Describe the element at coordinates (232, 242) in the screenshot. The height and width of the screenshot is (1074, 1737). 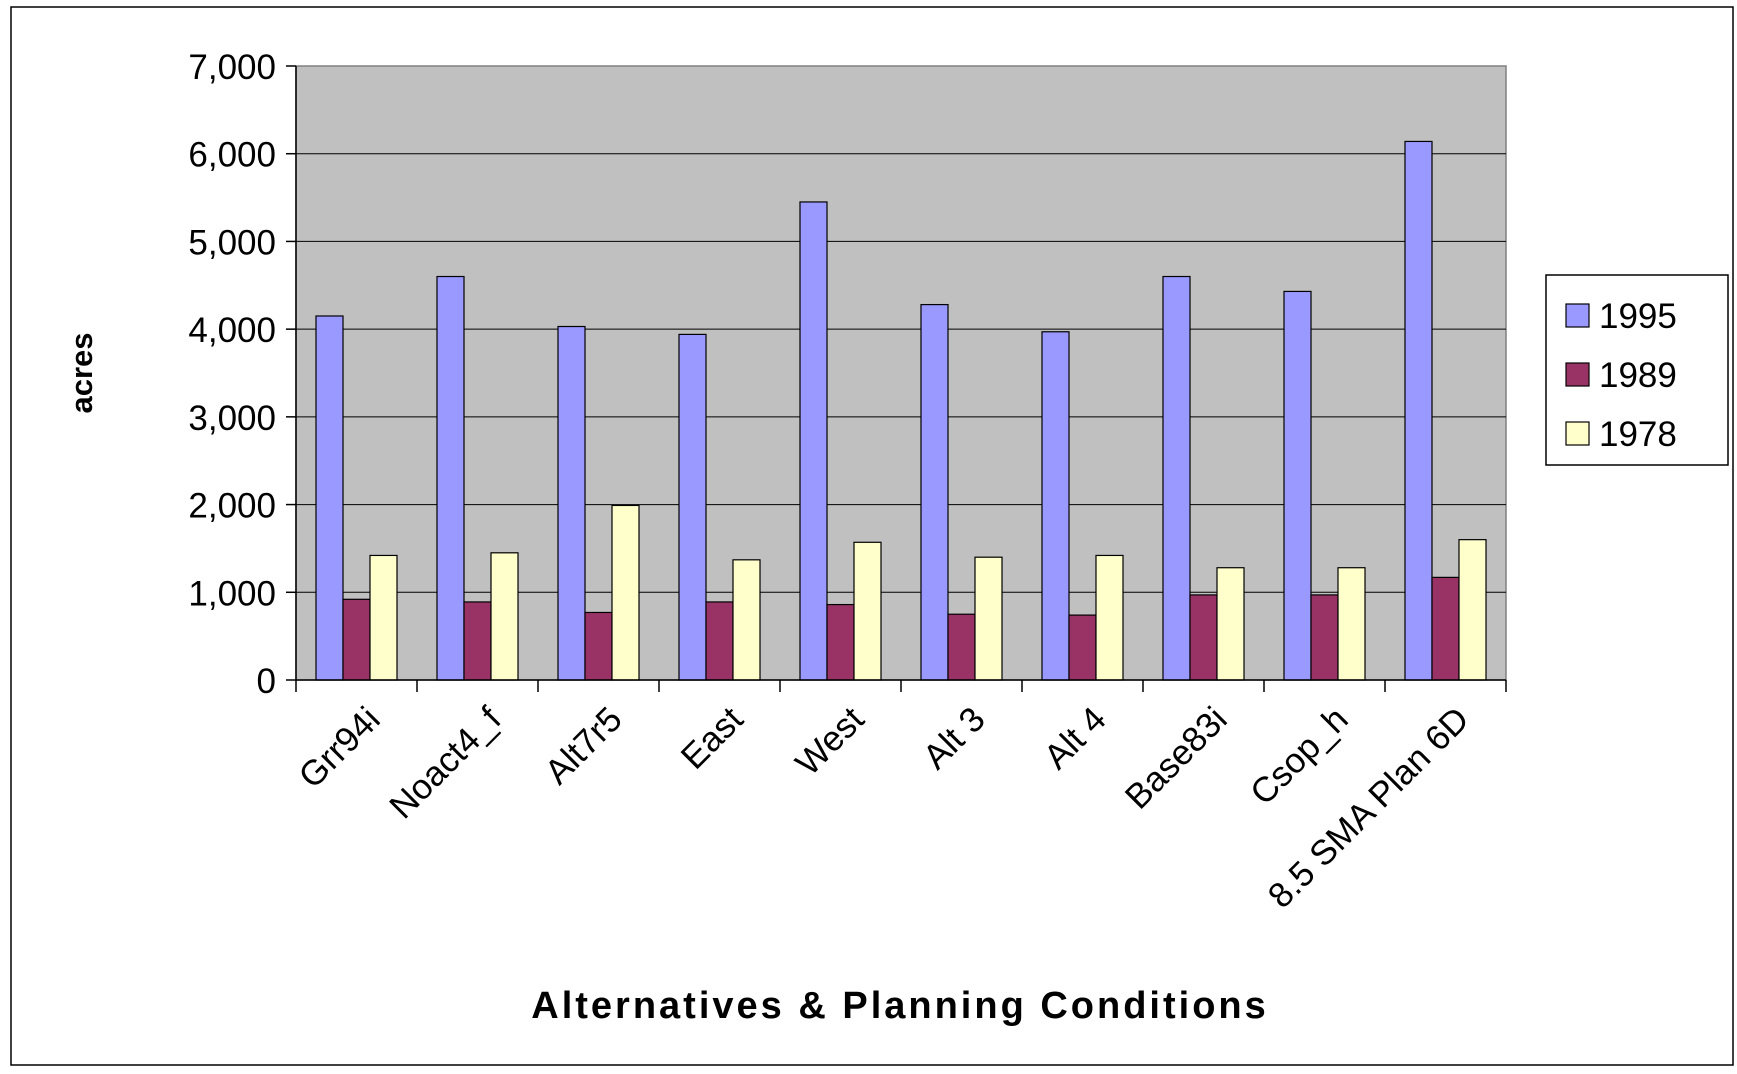
I see `y-tick-label: 5,000` at that location.